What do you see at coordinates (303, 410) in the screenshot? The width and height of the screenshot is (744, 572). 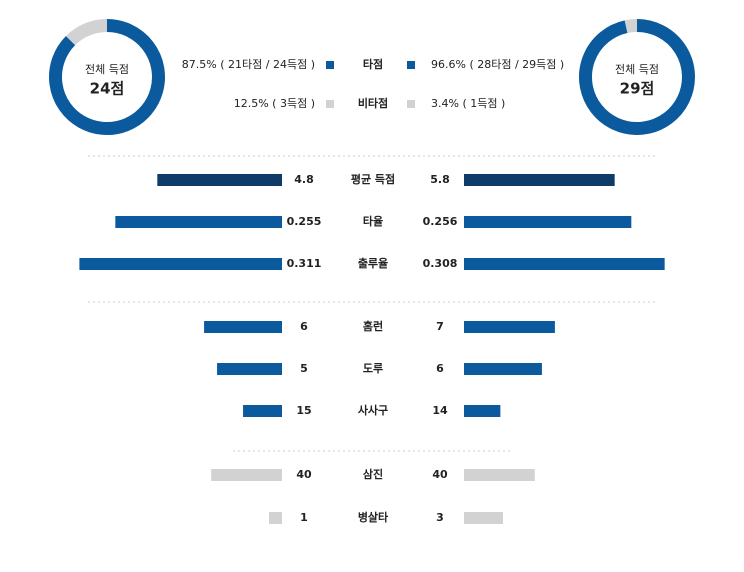 I see `value-left: 15` at bounding box center [303, 410].